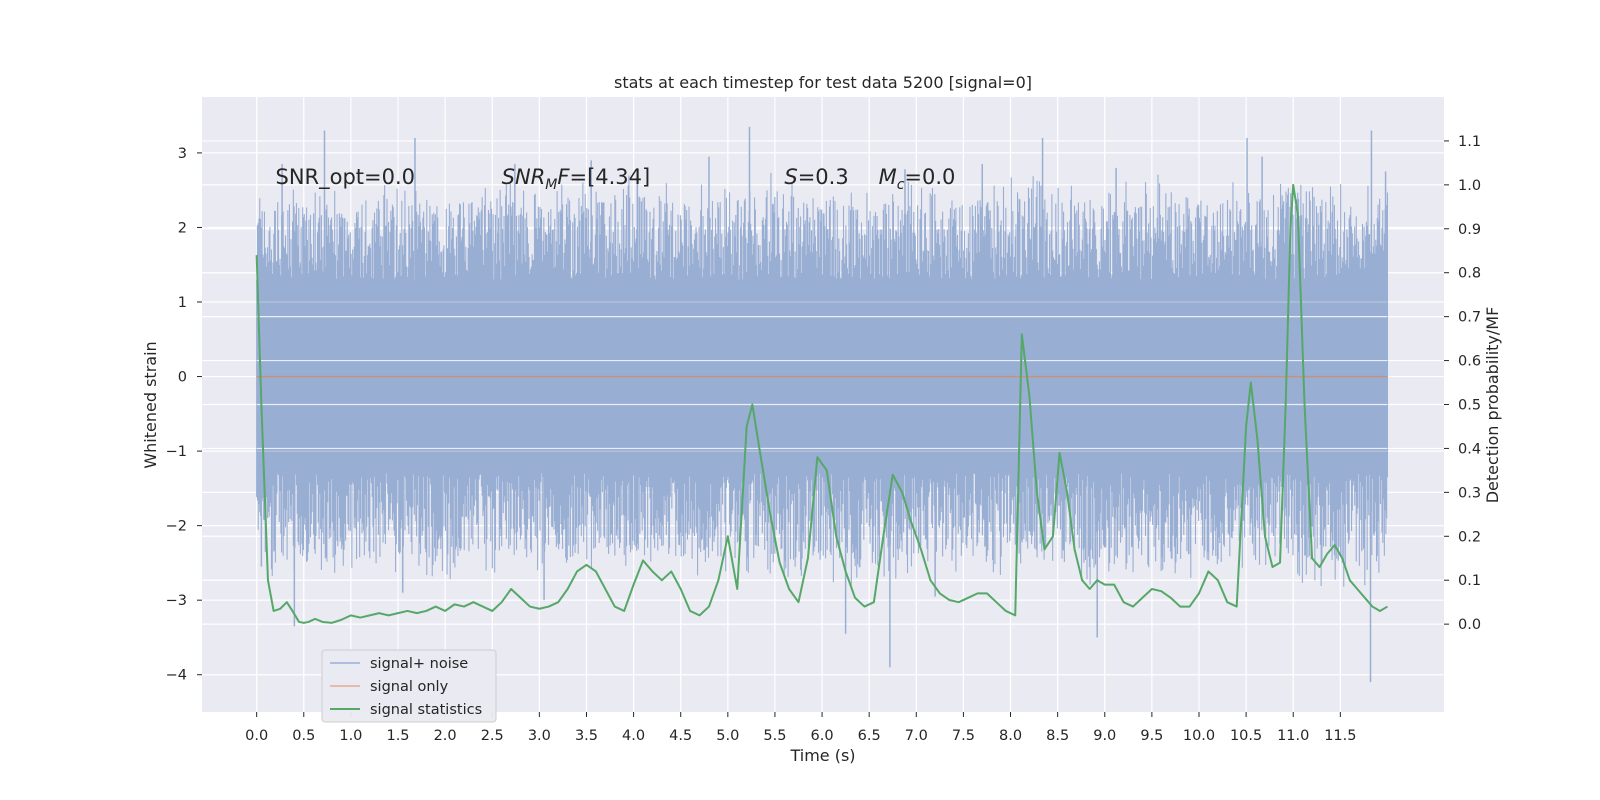 The height and width of the screenshot is (800, 1600). Describe the element at coordinates (1469, 581) in the screenshot. I see `y-right-tick-label: 0.1` at that location.